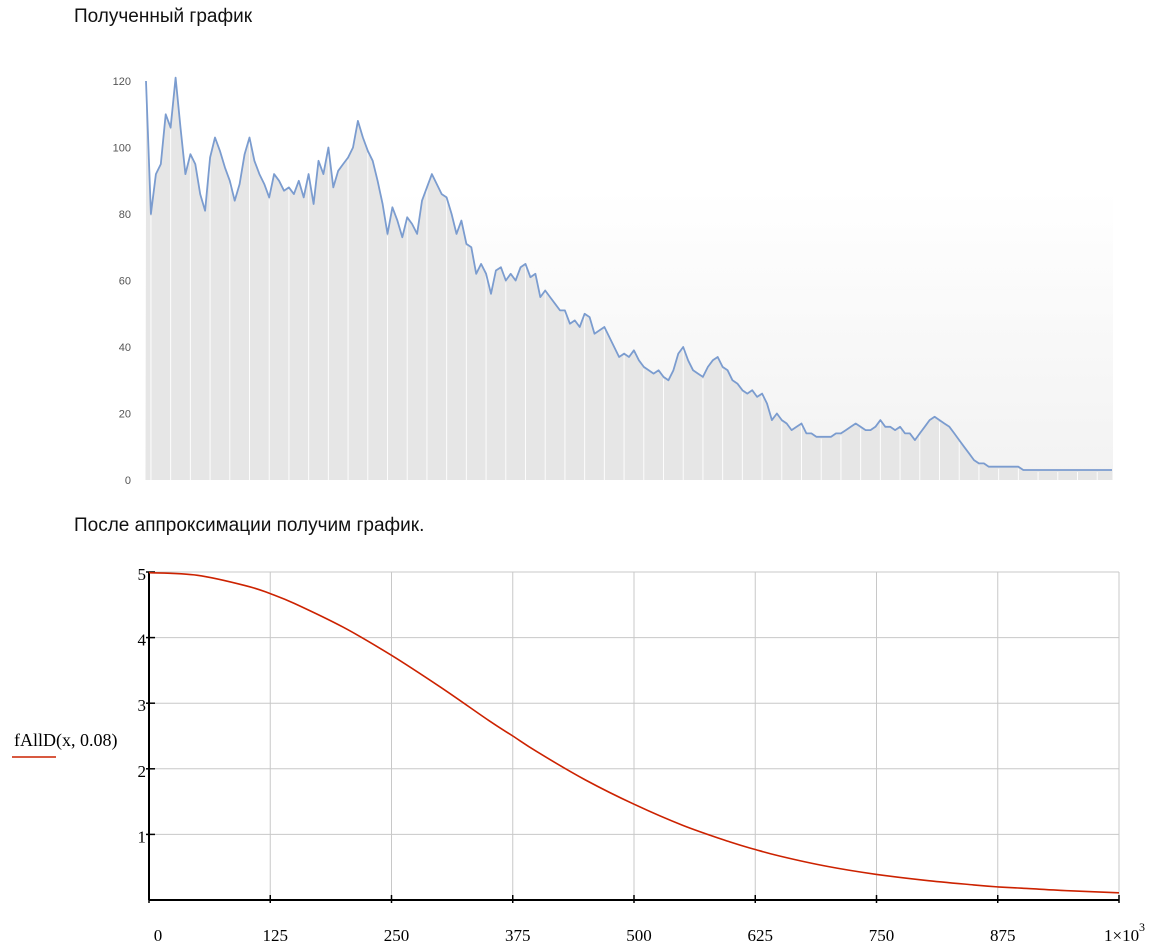 The width and height of the screenshot is (1153, 950). Describe the element at coordinates (1121, 935) in the screenshot. I see `chart2-xtick-label: 1×10` at that location.